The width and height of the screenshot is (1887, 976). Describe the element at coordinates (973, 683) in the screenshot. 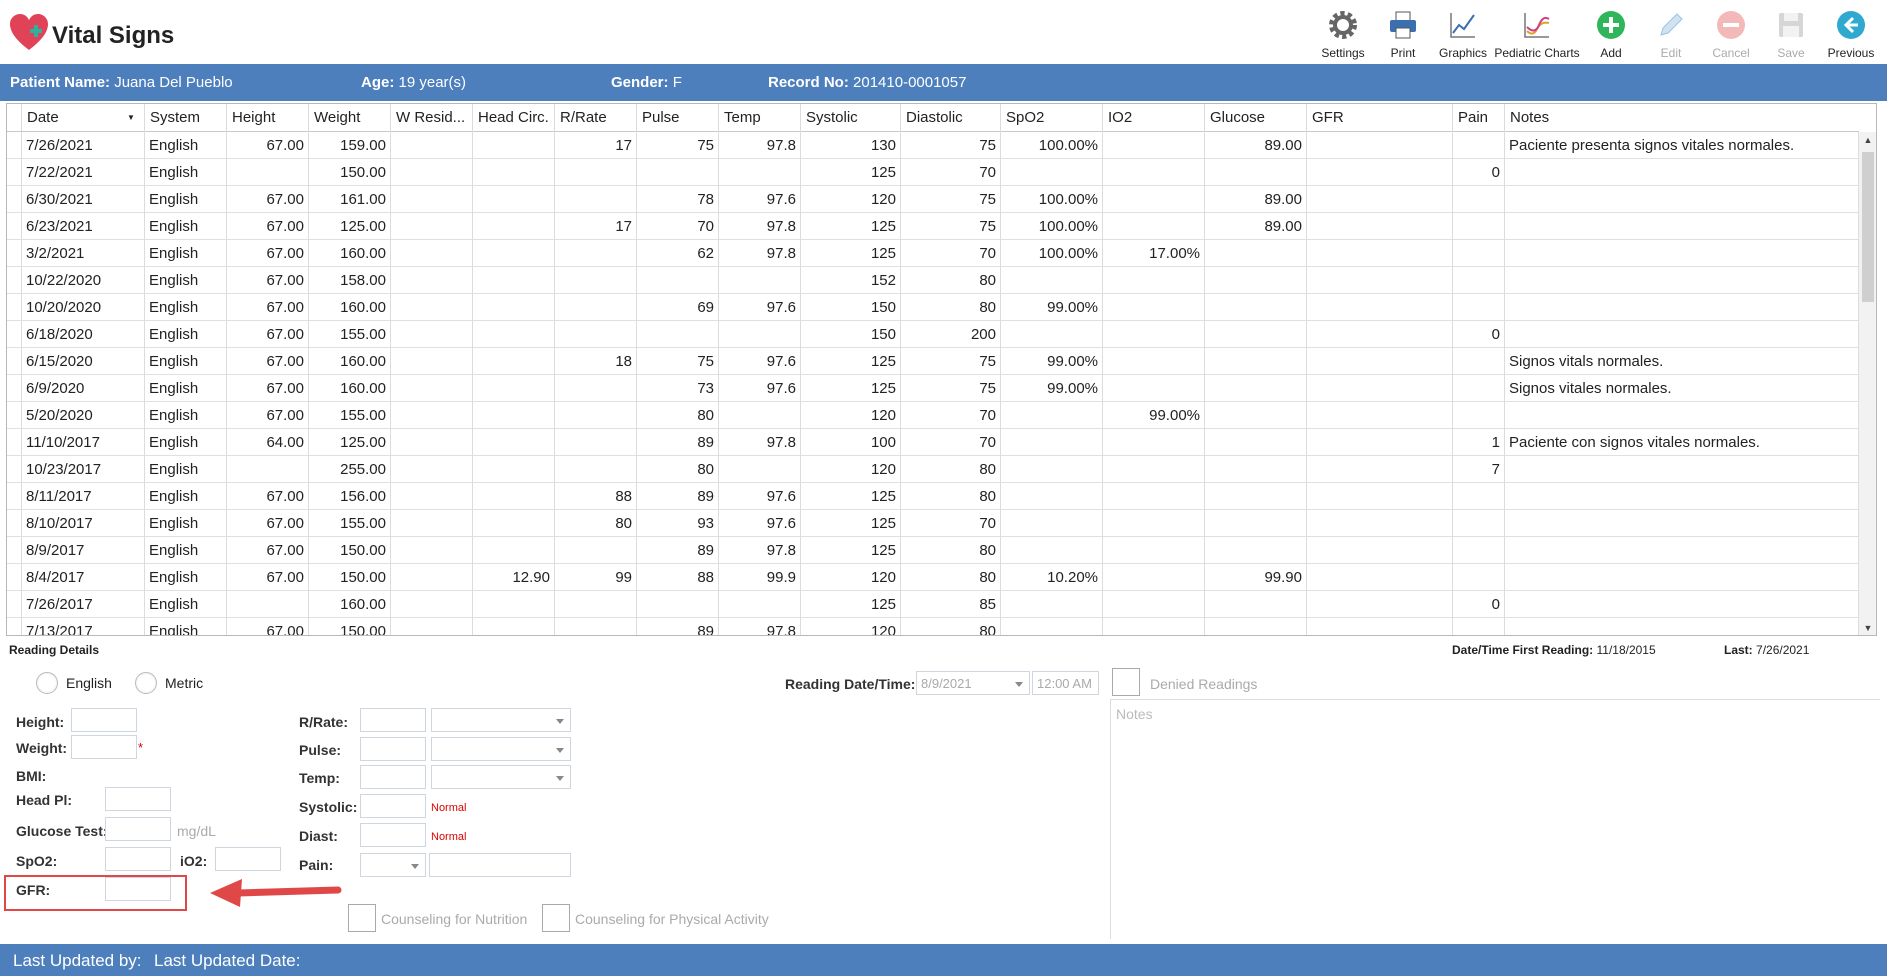

I see `reading-date-picker: 8/9/2021` at that location.